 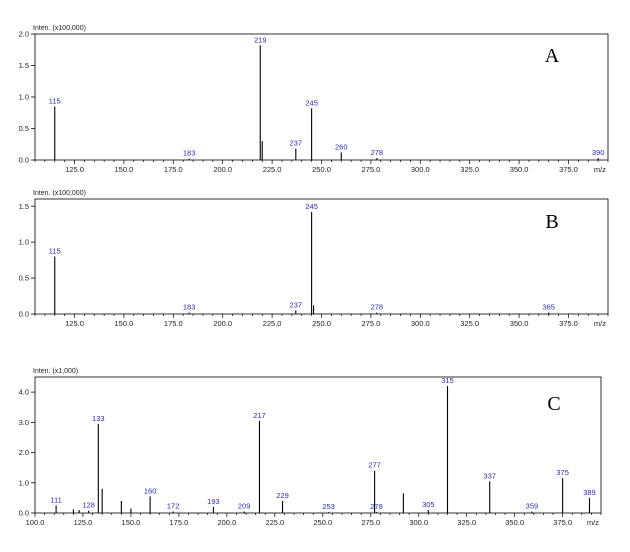 What do you see at coordinates (548, 307) in the screenshot?
I see `peak-label: 365` at bounding box center [548, 307].